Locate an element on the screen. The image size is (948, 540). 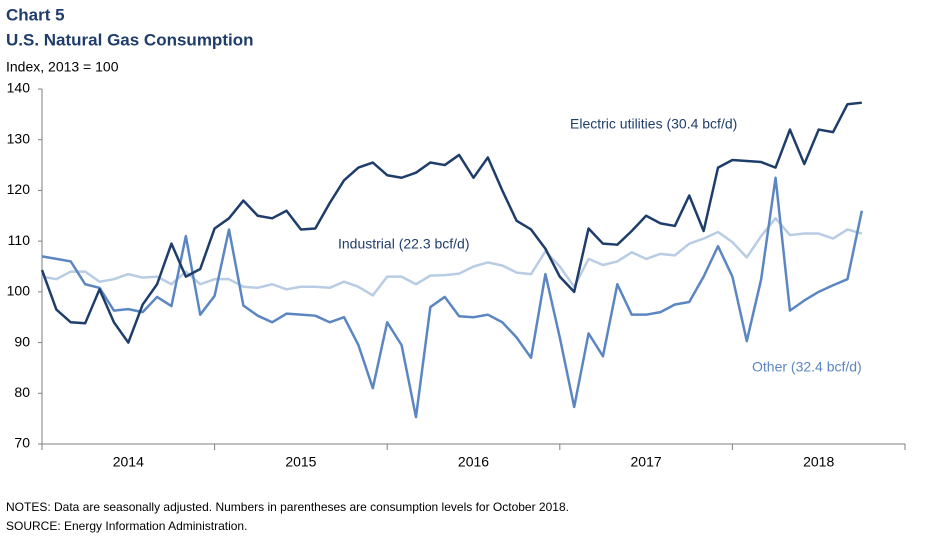
y-tick-label: 130 is located at coordinates (19, 138).